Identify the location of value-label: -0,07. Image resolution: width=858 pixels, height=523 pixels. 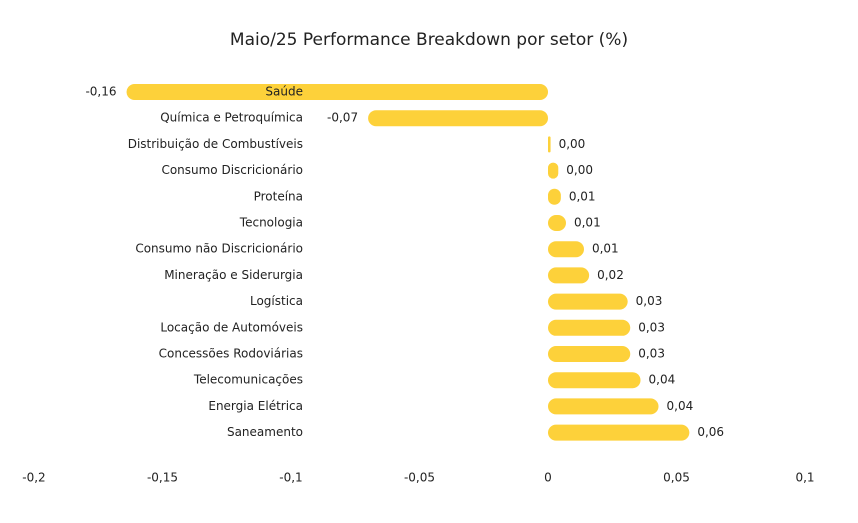
(342, 118).